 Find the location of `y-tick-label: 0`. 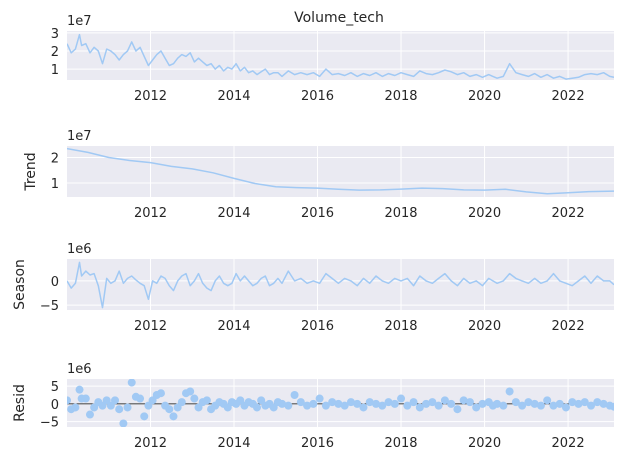

y-tick-label: 0 is located at coordinates (55, 405).